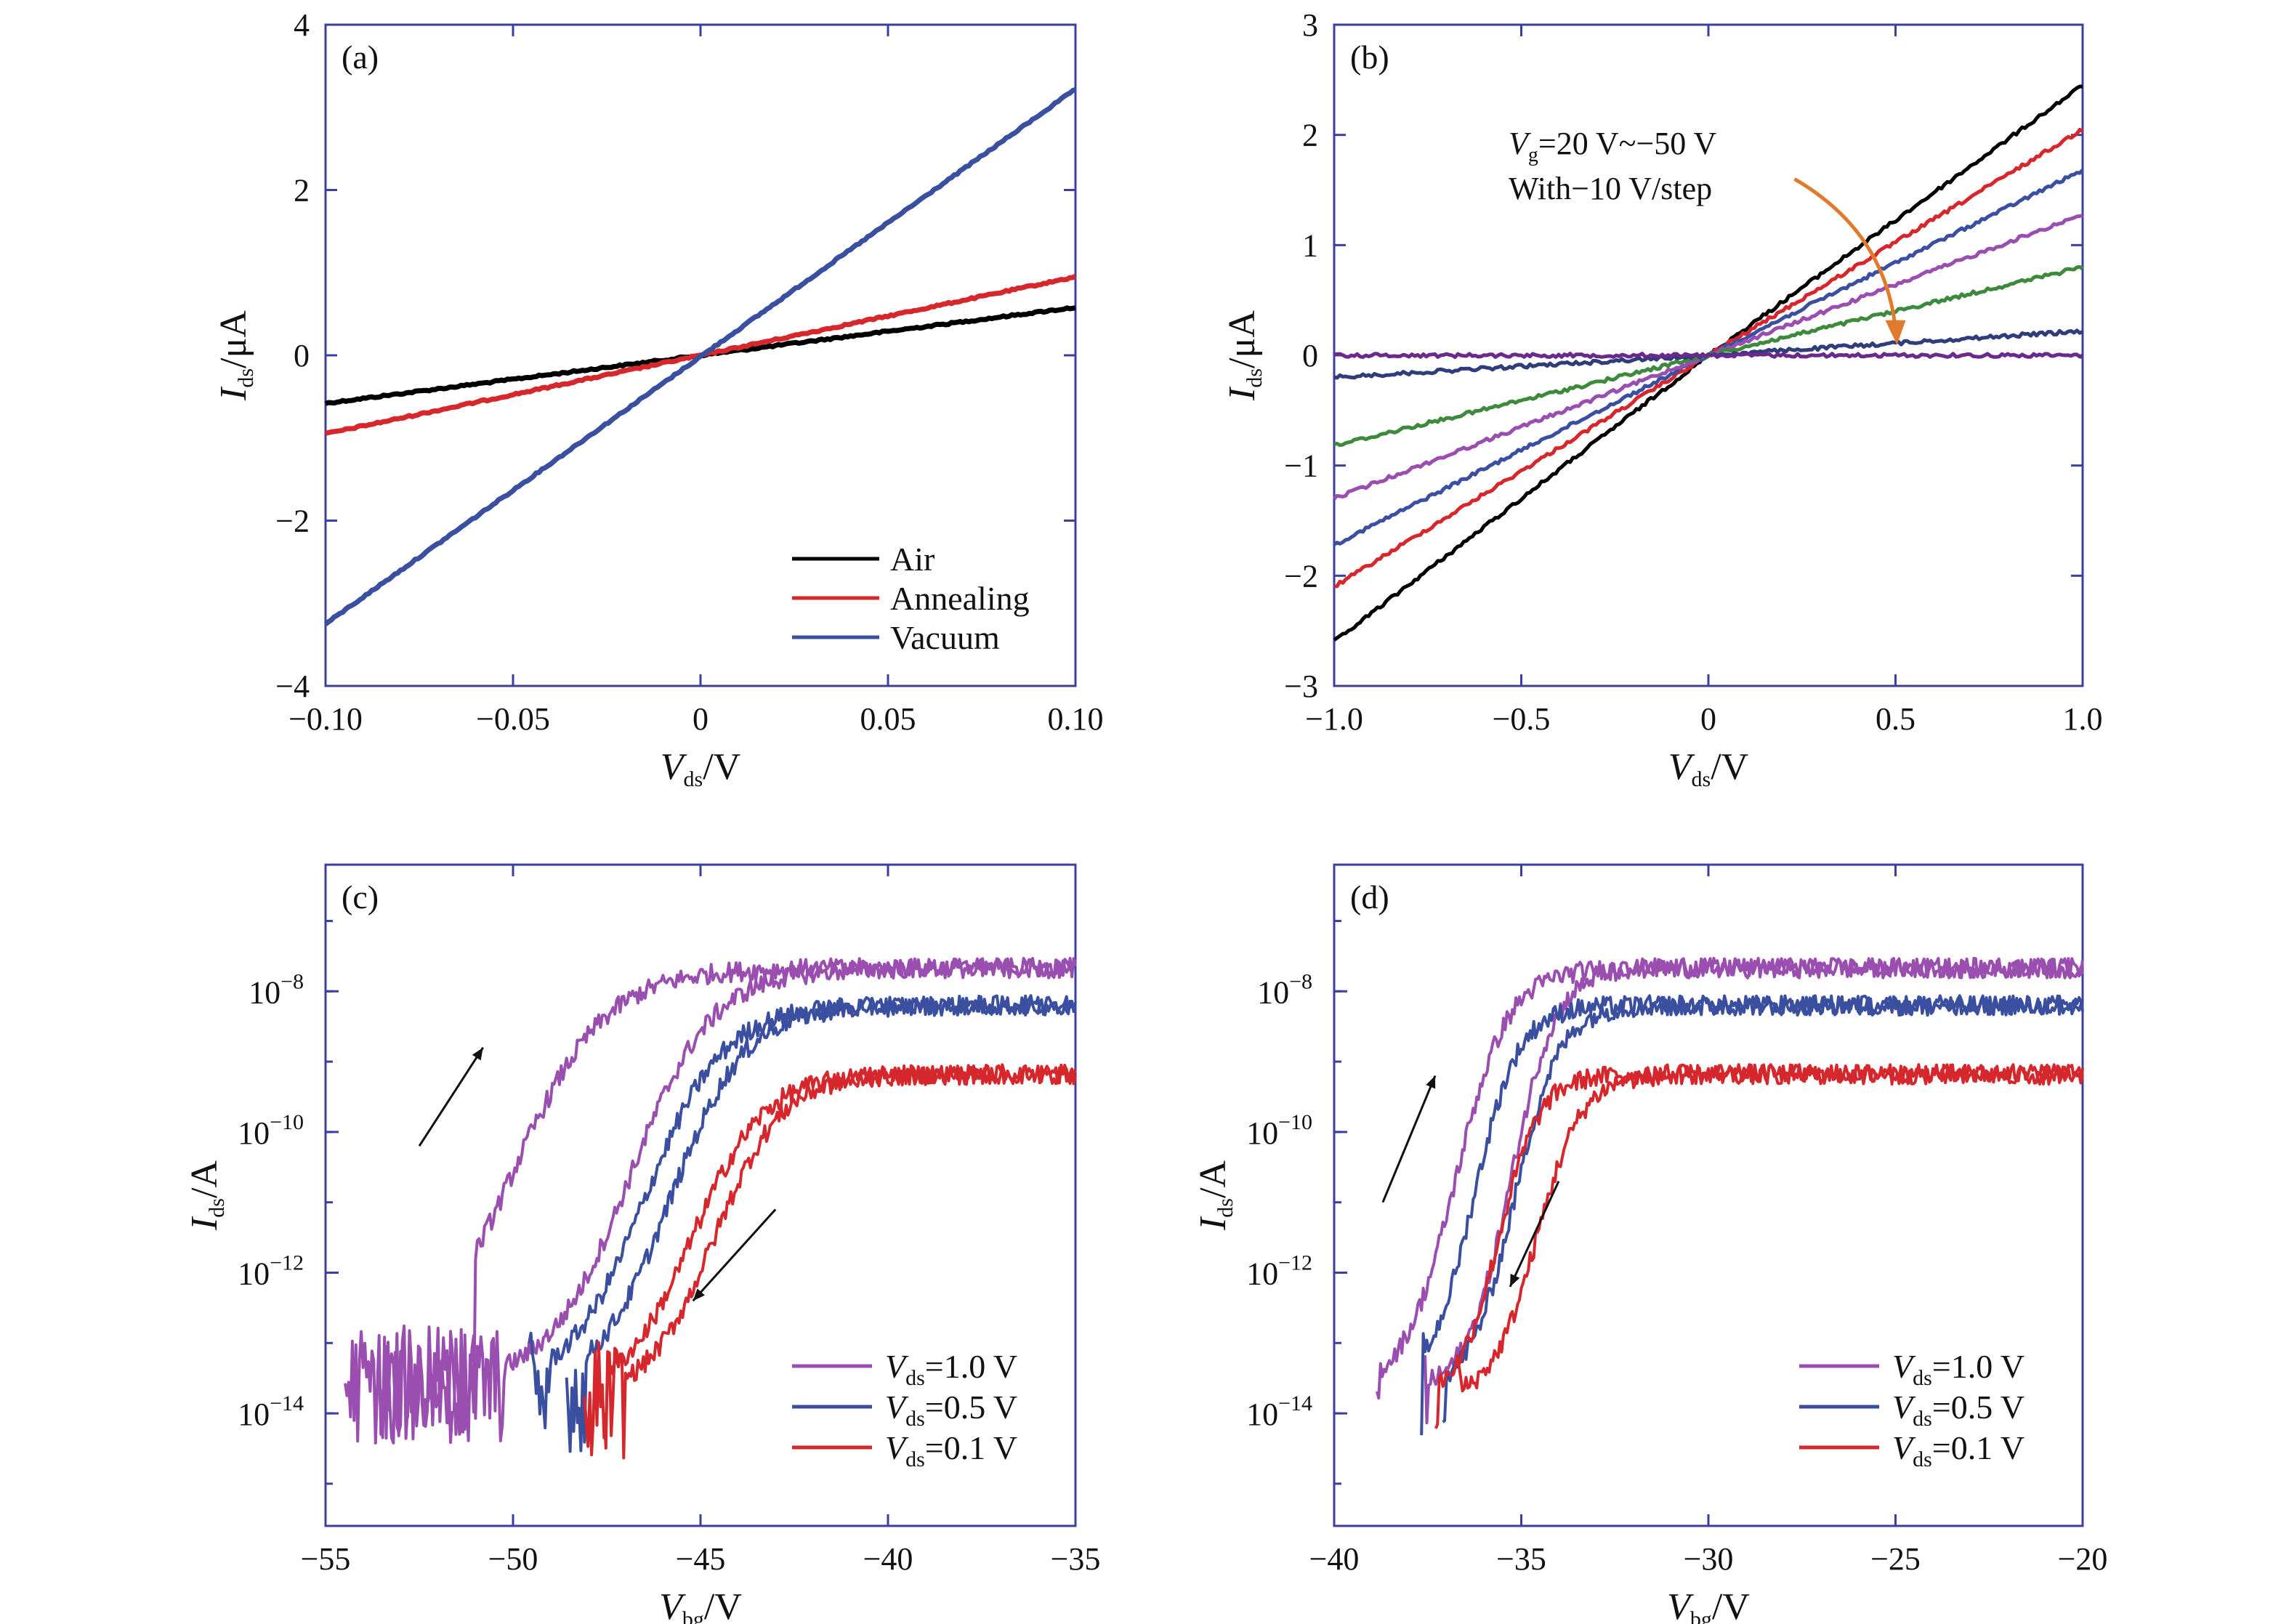  Describe the element at coordinates (1628, 143) in the screenshot. I see `annotation-rest: =20 V~−50 V` at that location.